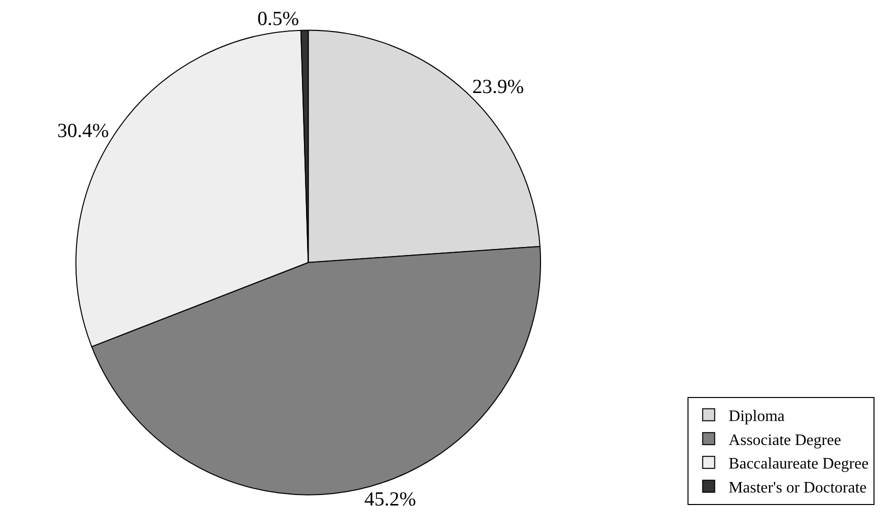 The width and height of the screenshot is (893, 525). I want to click on legend-label: Master's or Doctorate, so click(797, 487).